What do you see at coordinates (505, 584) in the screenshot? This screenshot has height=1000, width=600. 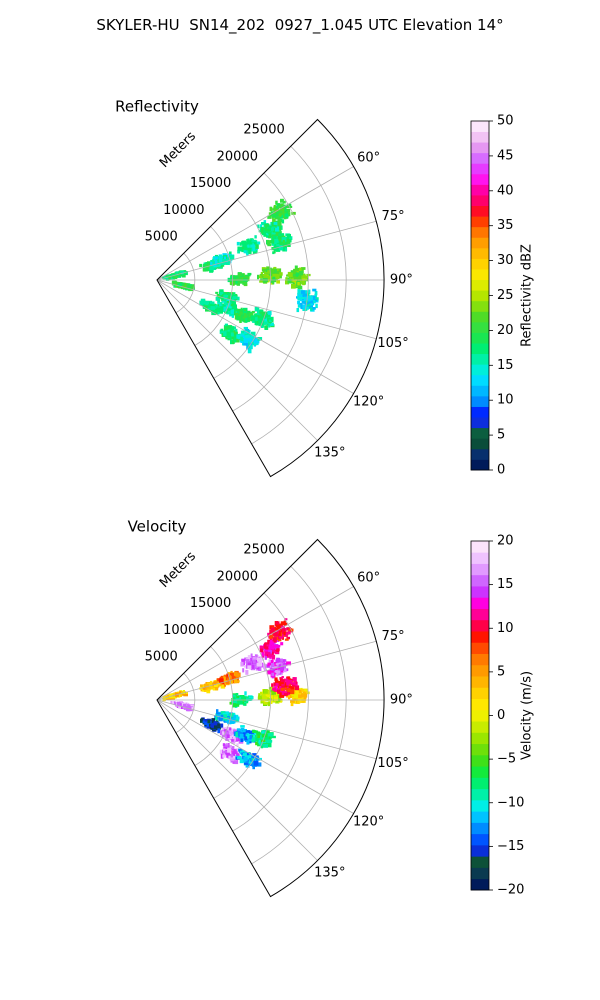 I see `colorbar-tick-label: 15` at bounding box center [505, 584].